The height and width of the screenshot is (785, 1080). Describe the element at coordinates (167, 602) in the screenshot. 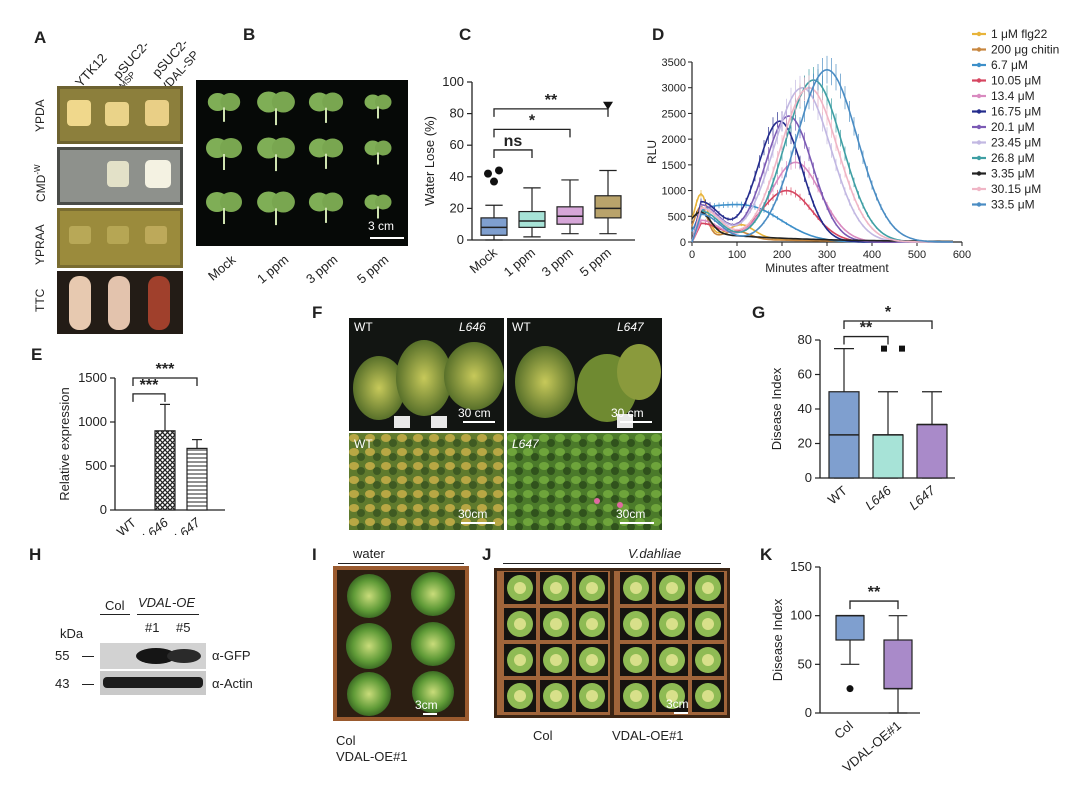

I see `panel-h-oe-label: VDAL-OE` at that location.